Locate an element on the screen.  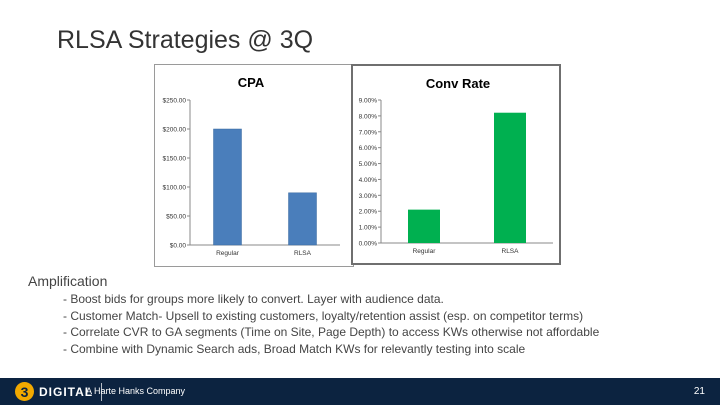
cpa-x-tick-label: RLSA is located at coordinates (303, 253).